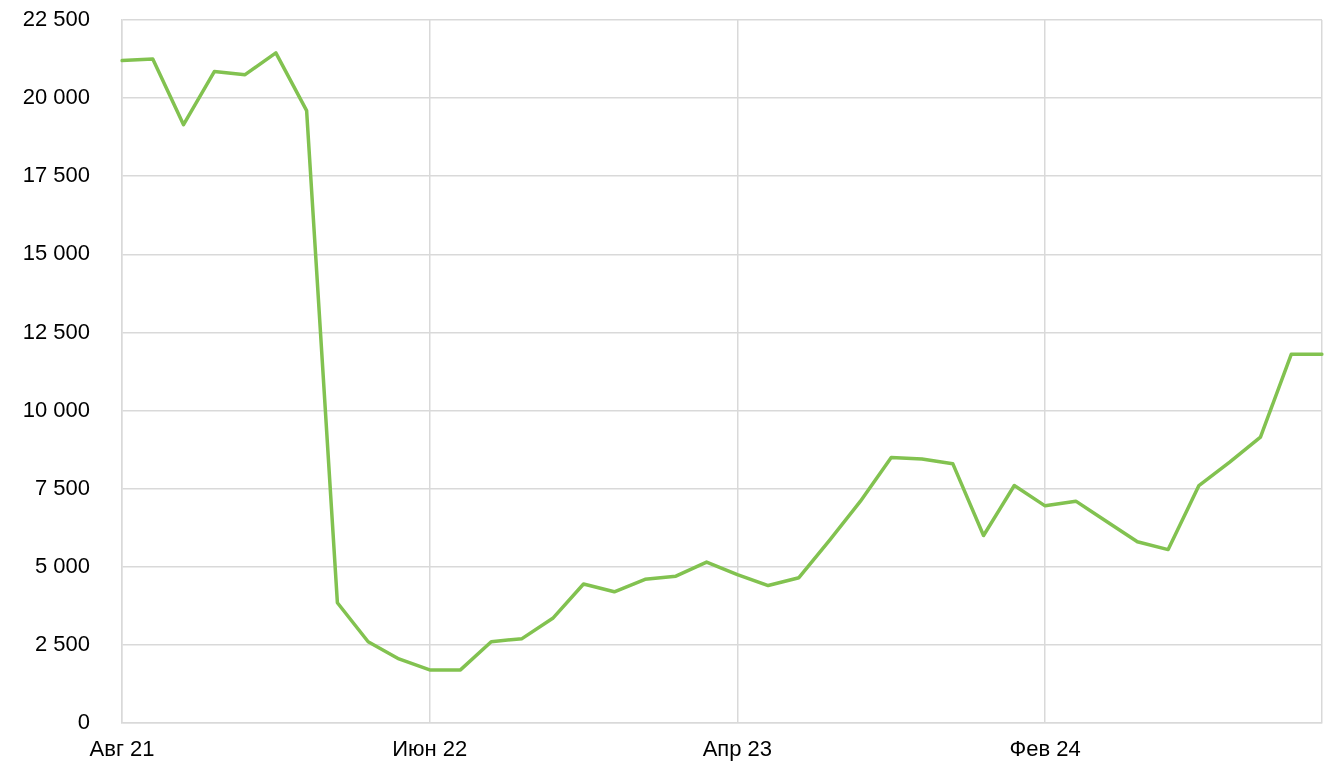 Image resolution: width=1340 pixels, height=772 pixels. I want to click on y-tick-label: 2 500, so click(62, 643).